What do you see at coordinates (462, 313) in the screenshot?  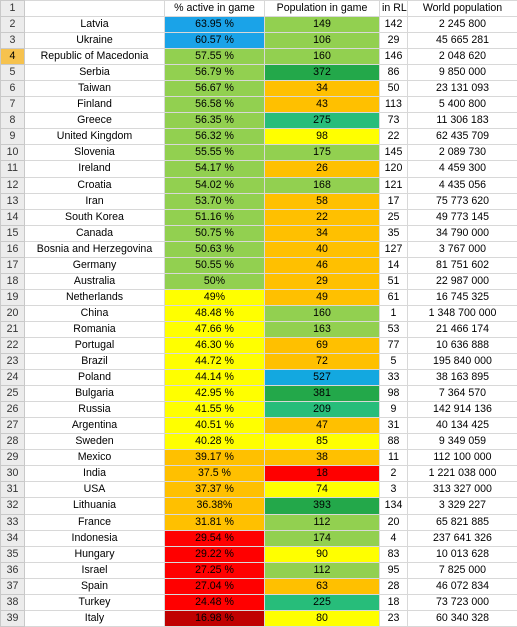 I see `cell-world-population: 1 348 700 000` at bounding box center [462, 313].